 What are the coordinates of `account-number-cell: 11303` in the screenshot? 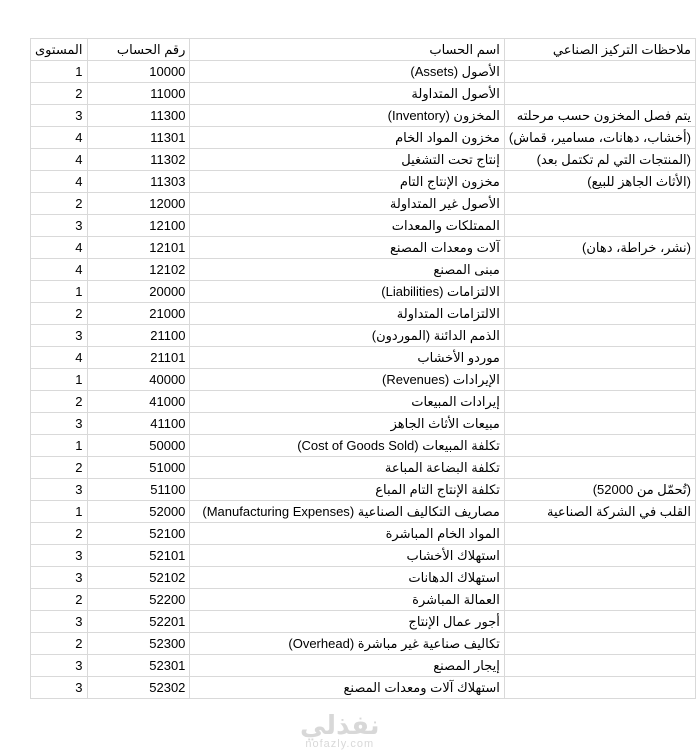 It's located at (138, 181).